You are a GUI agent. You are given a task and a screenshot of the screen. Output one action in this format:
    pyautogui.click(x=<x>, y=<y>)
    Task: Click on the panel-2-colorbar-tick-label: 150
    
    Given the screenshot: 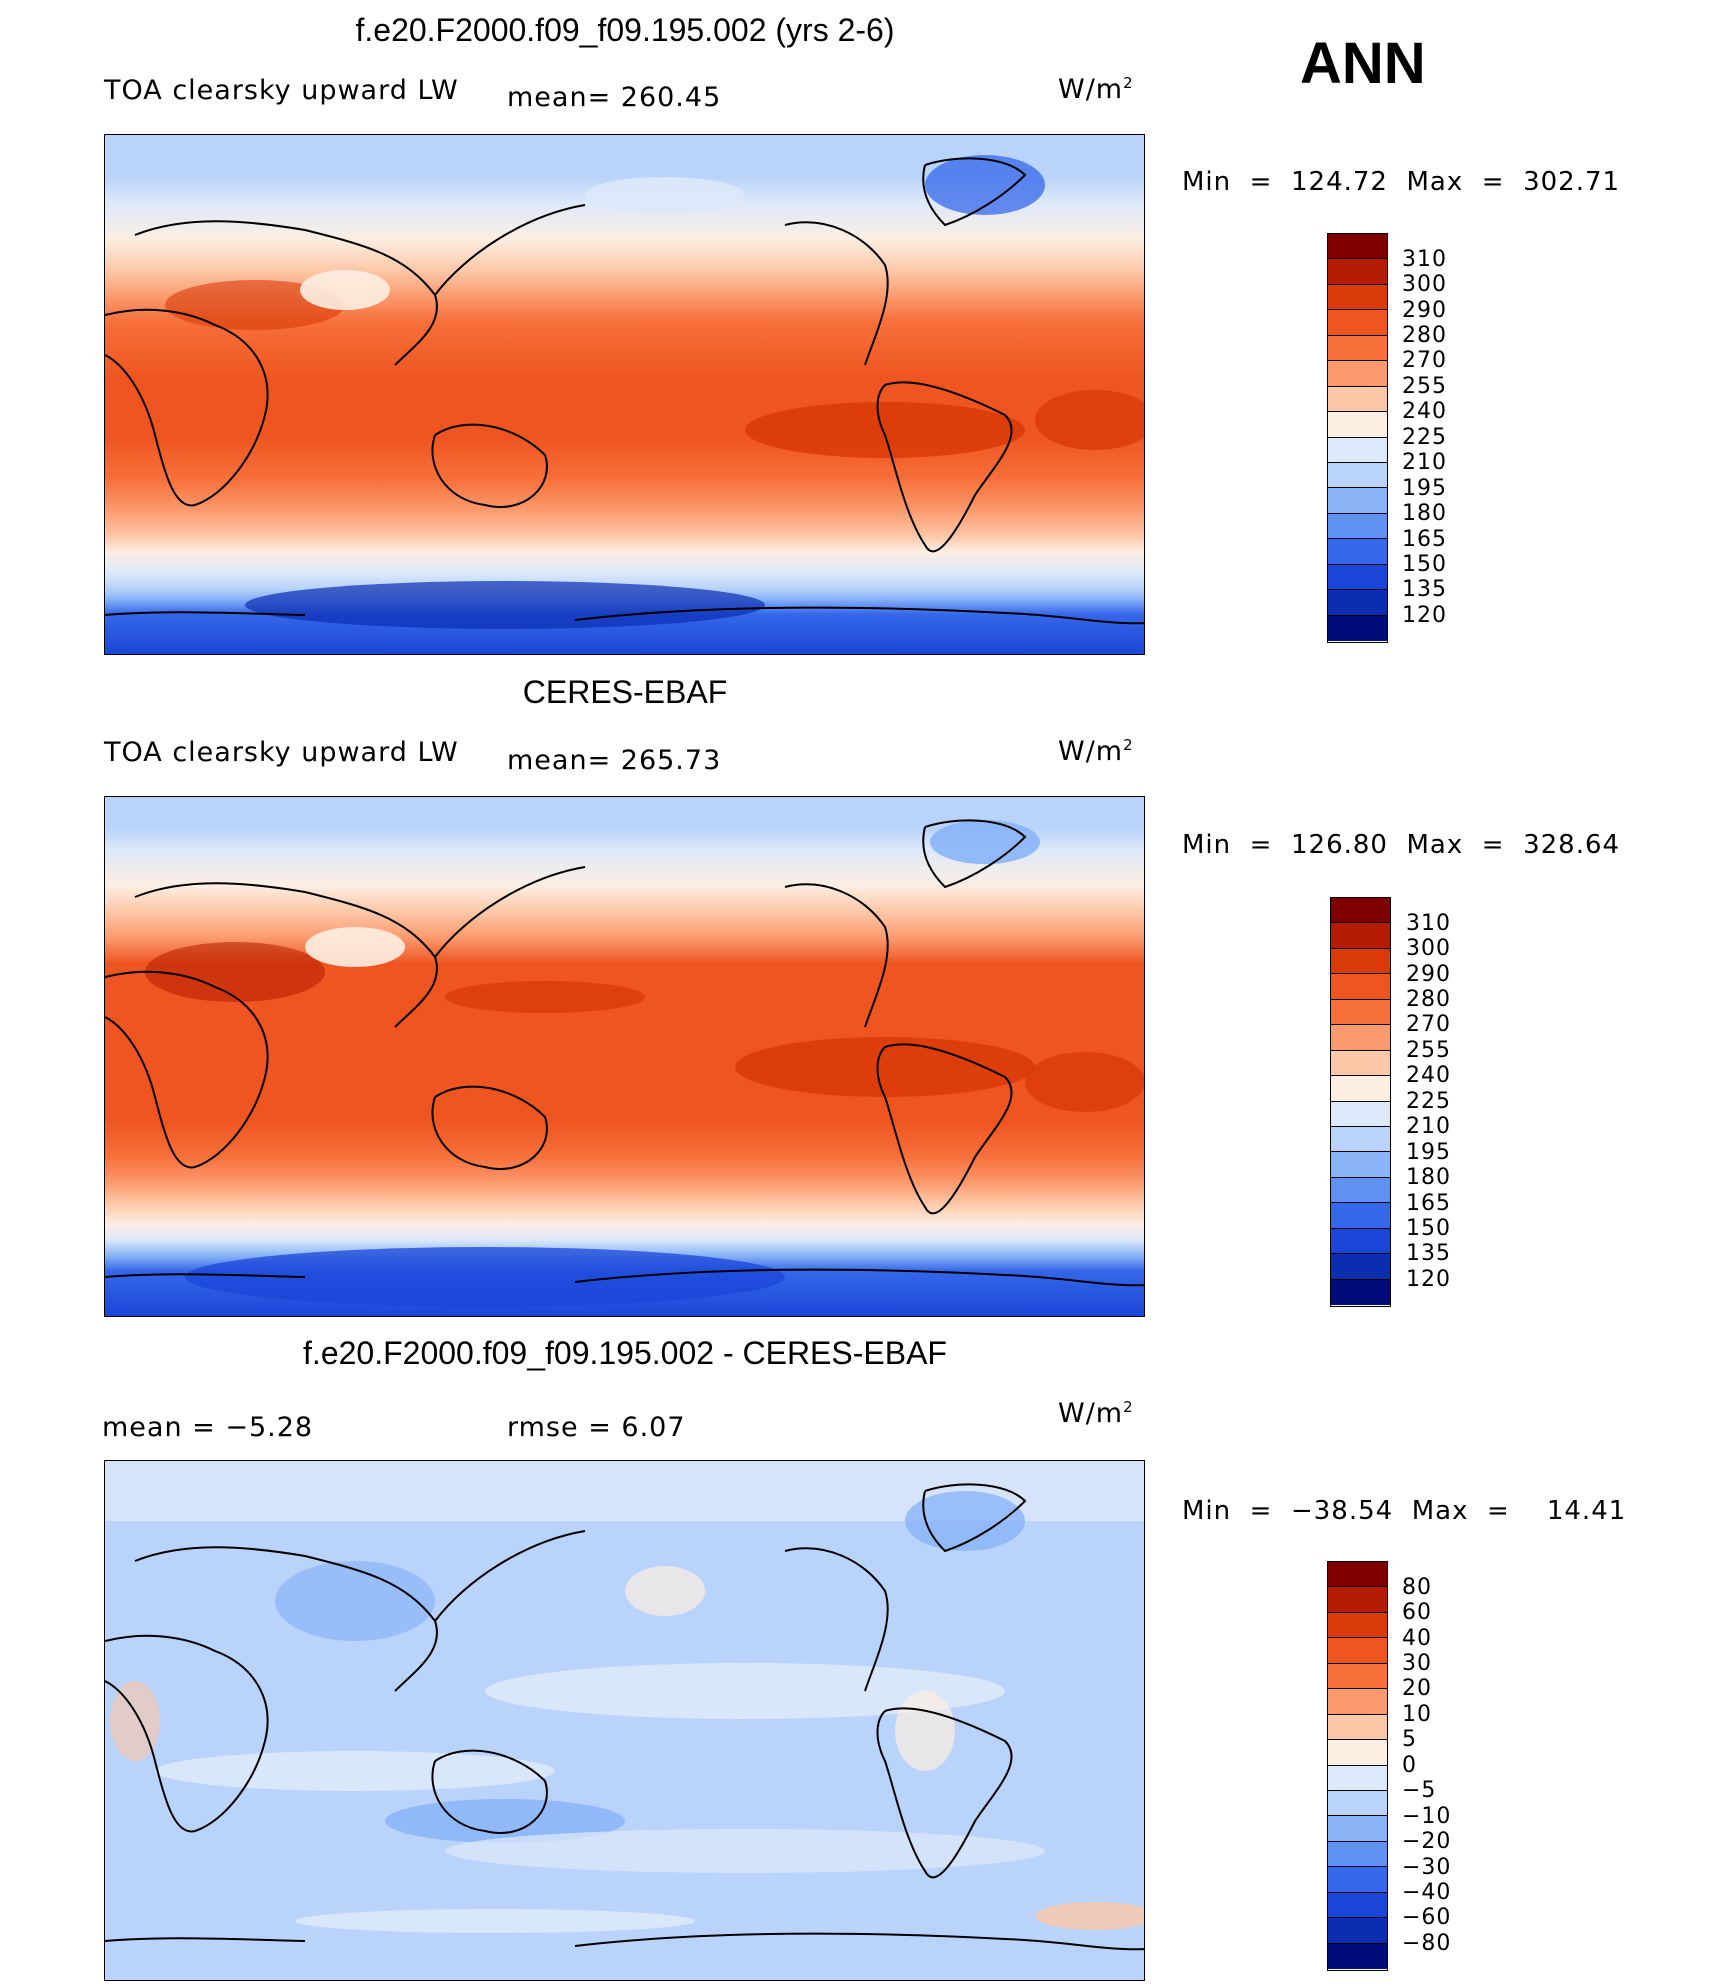 What is the action you would take?
    pyautogui.click(x=1428, y=1228)
    